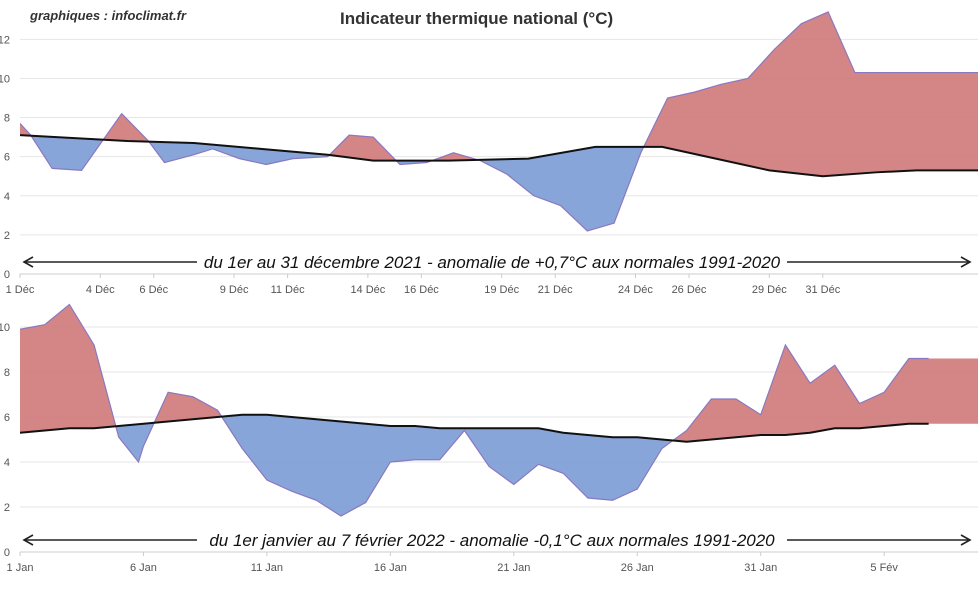  I want to click on x-tick-label: 21 Jan, so click(513, 568).